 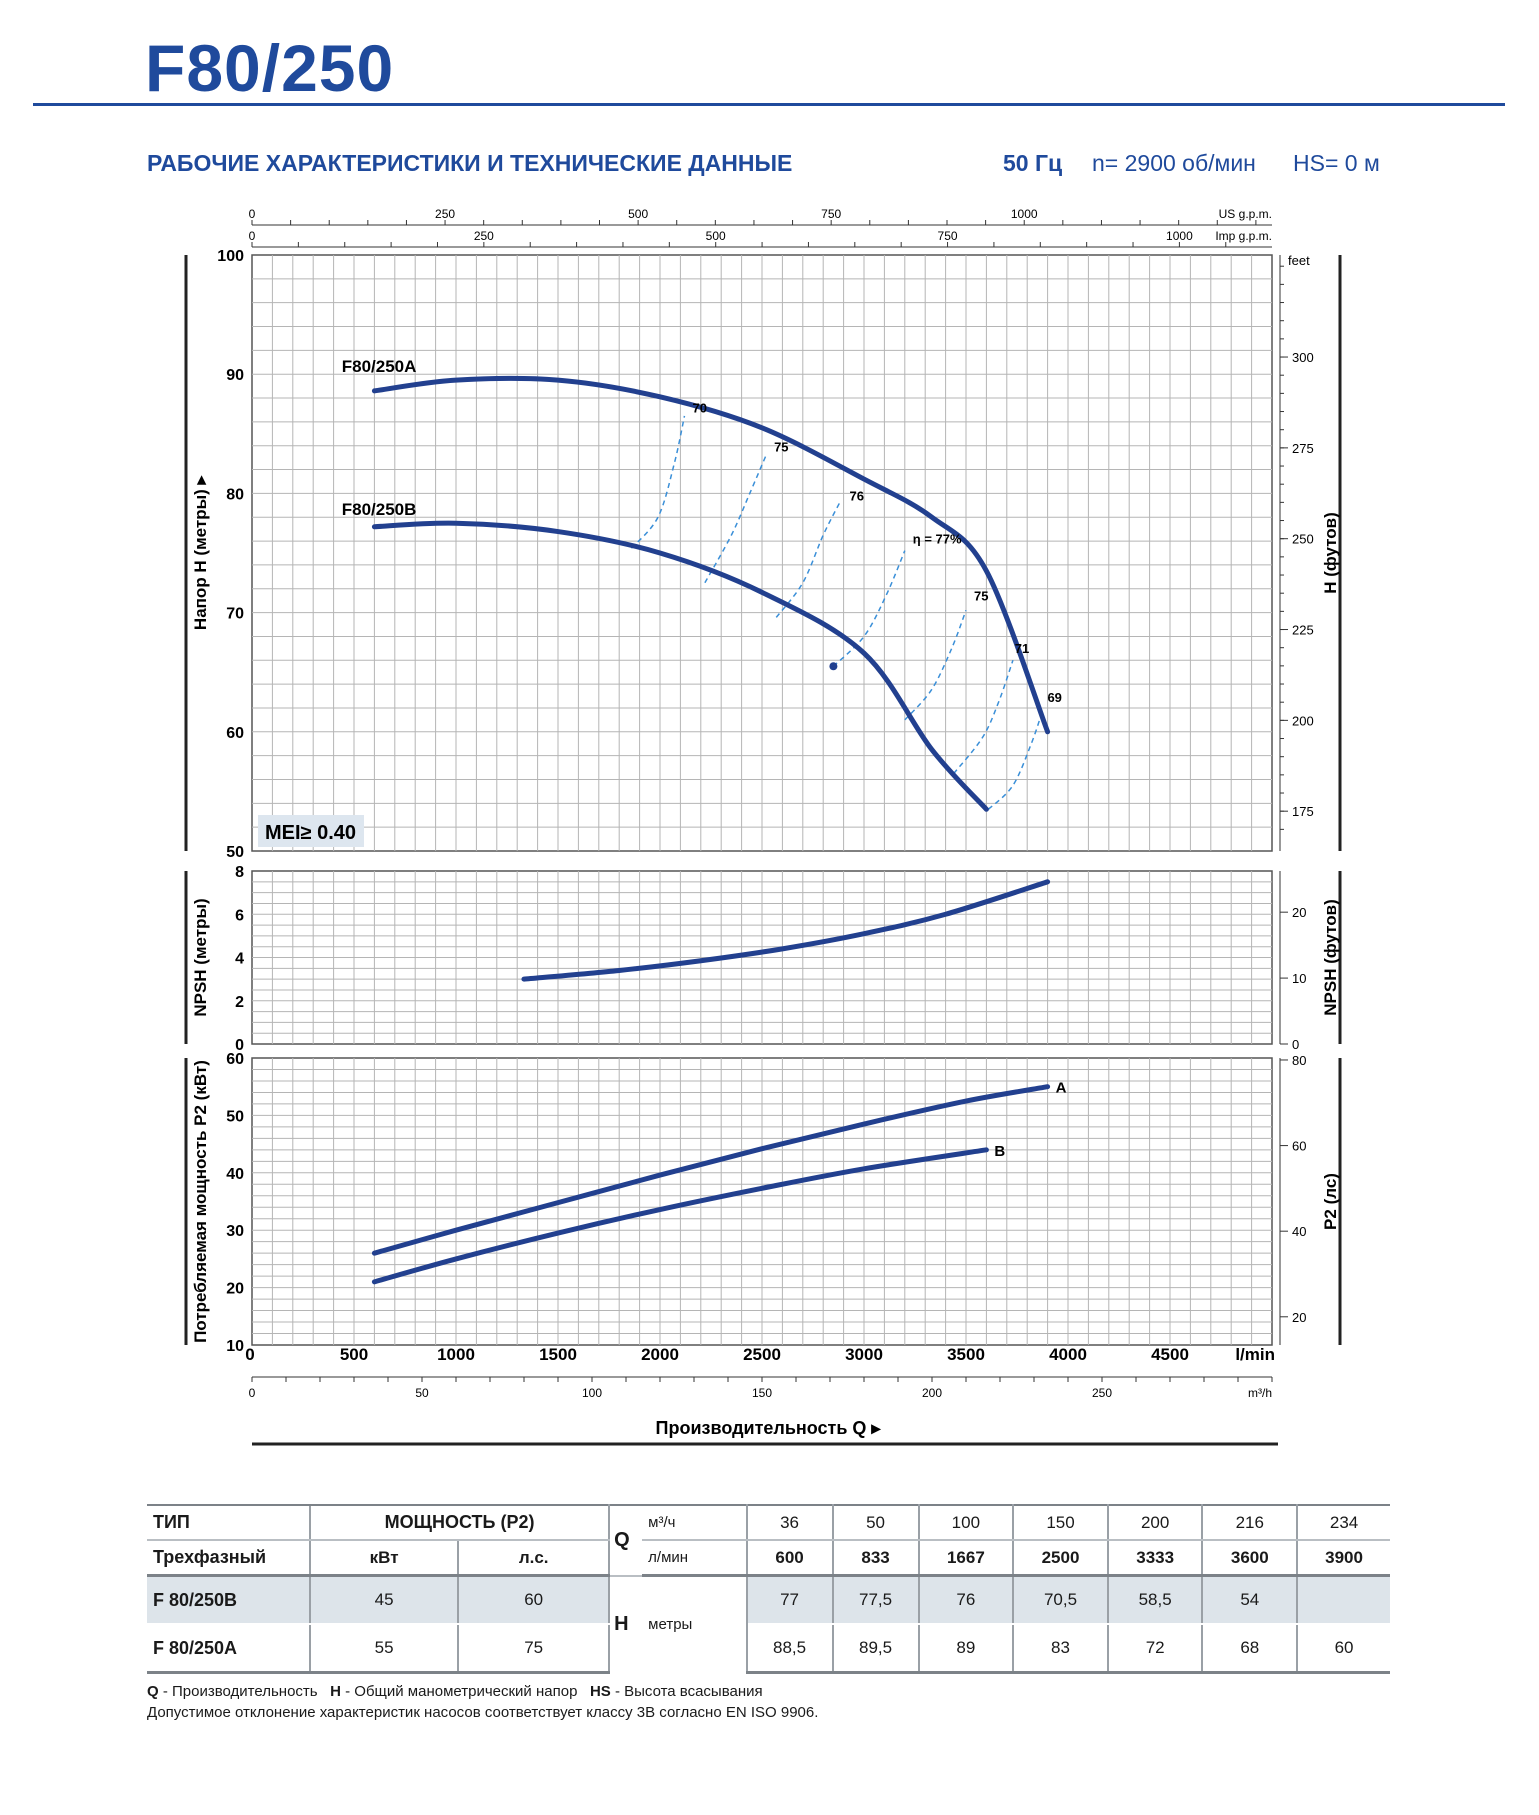 I want to click on th-lmin: л/мин, so click(x=695, y=1558).